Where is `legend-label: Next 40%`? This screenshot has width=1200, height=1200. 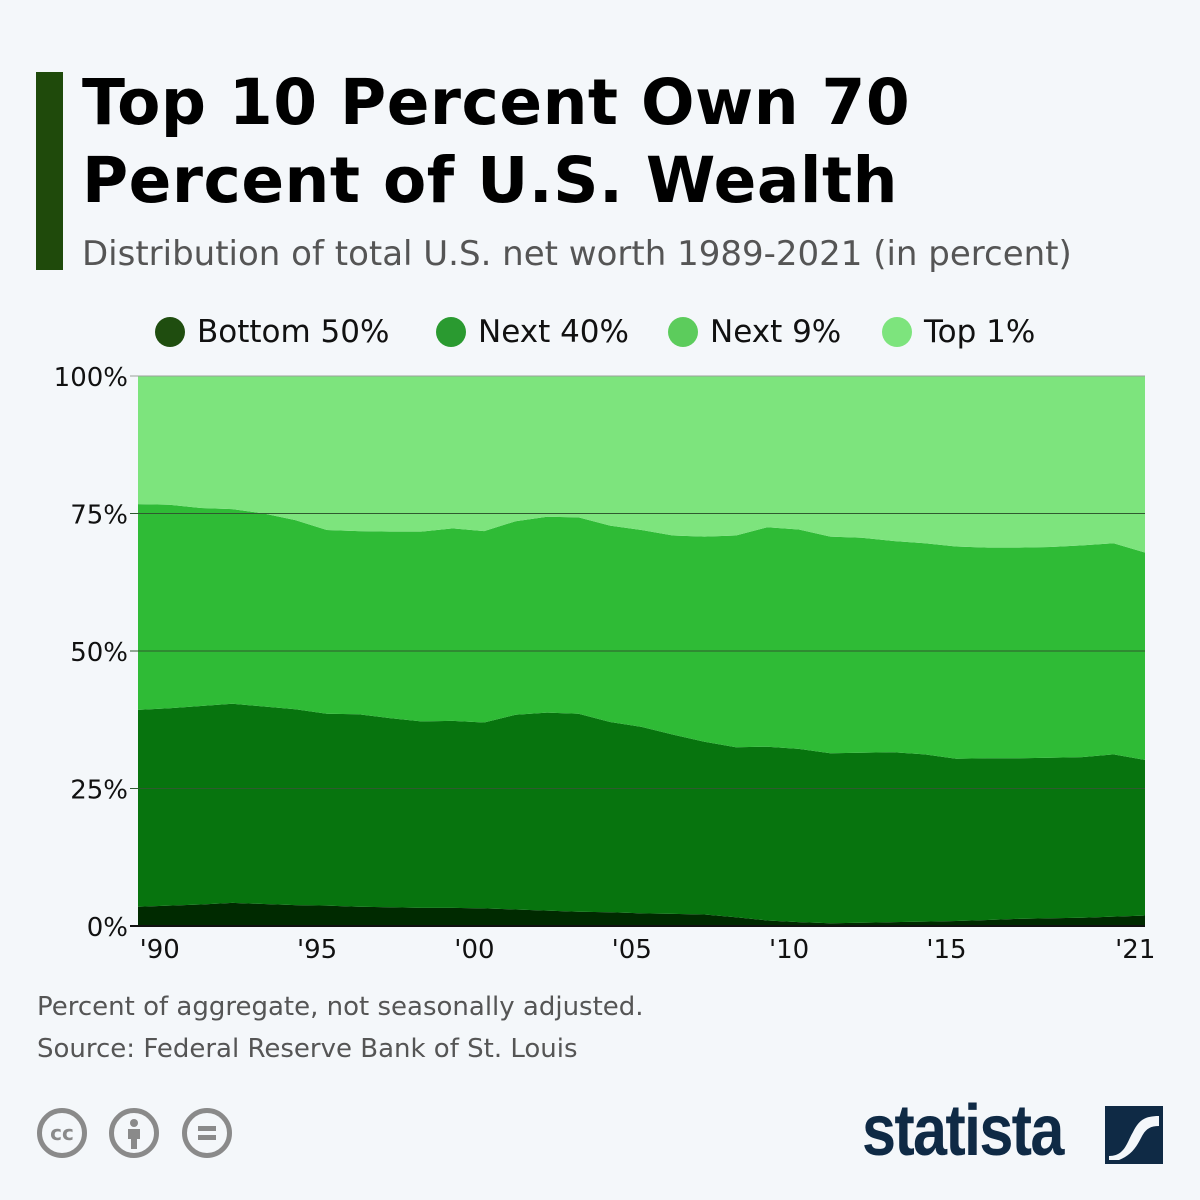
legend-label: Next 40% is located at coordinates (553, 332).